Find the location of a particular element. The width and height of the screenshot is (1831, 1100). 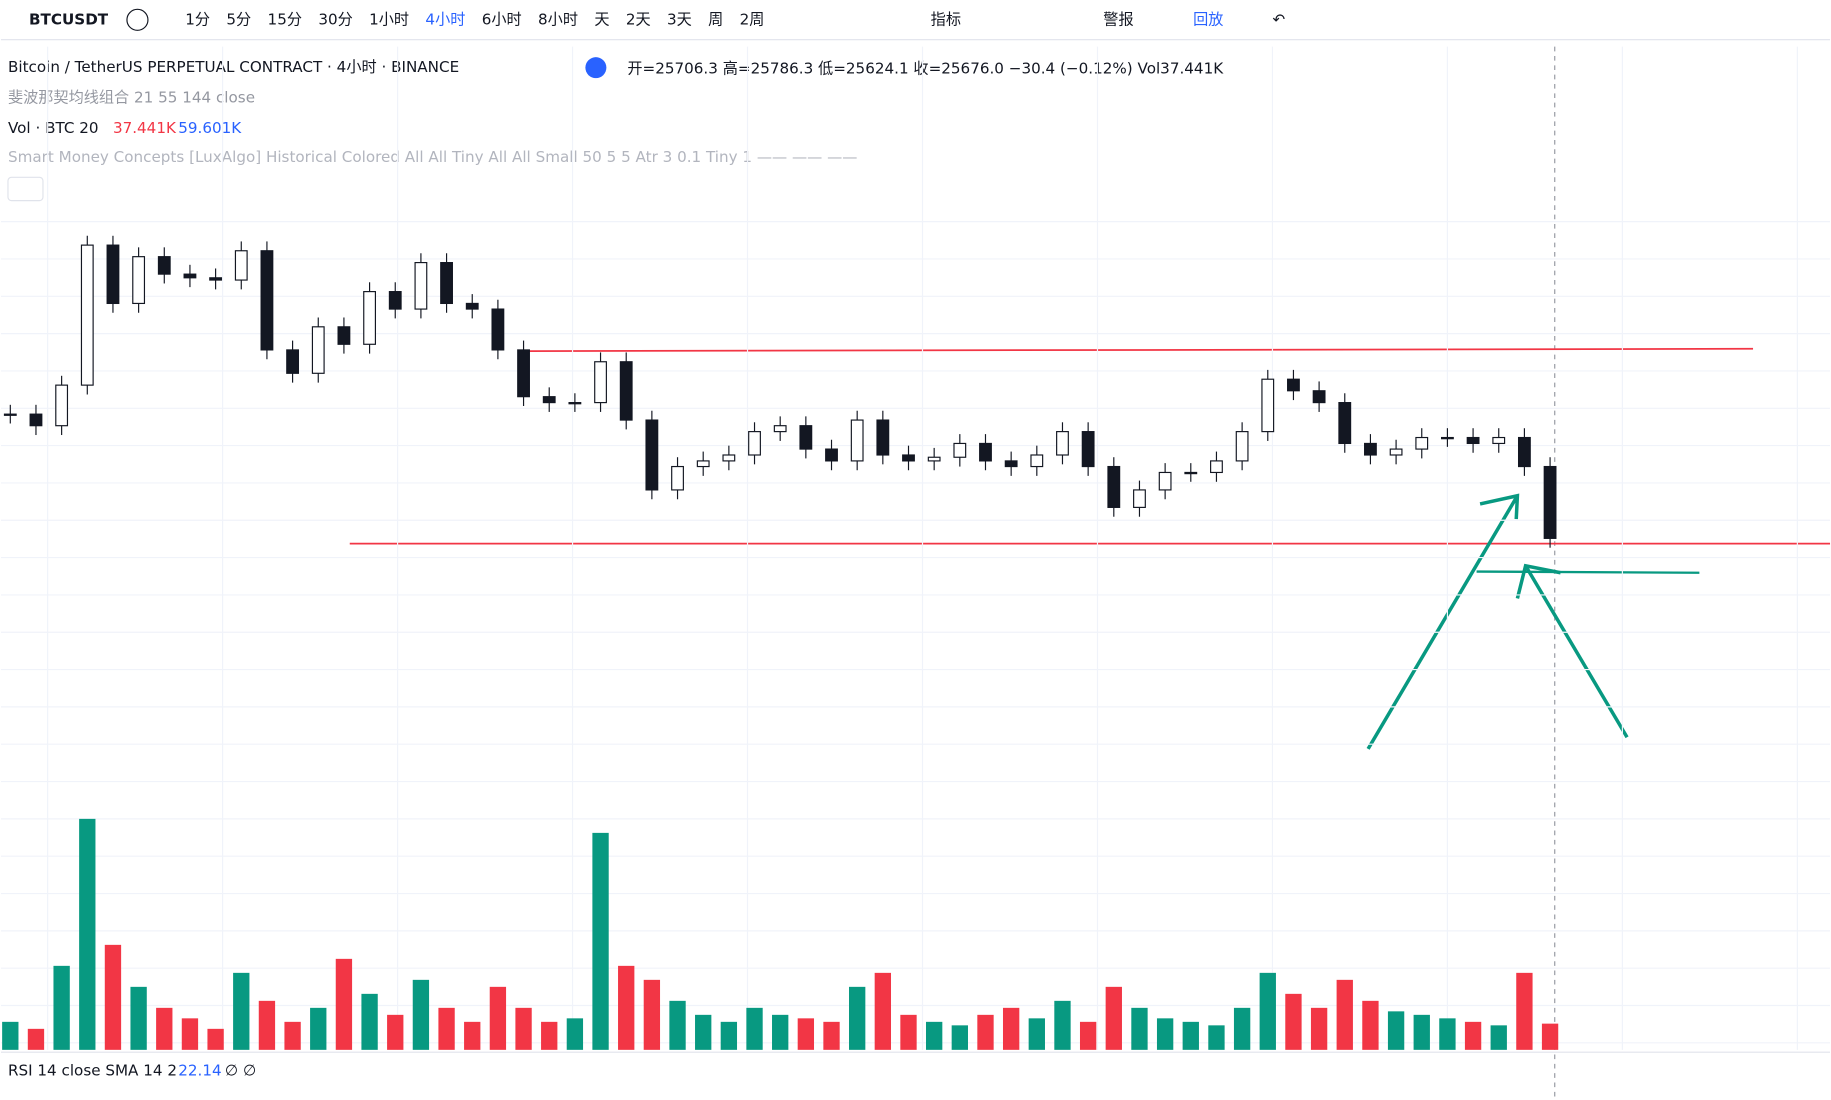

interval-button: 15分 is located at coordinates (285, 19).